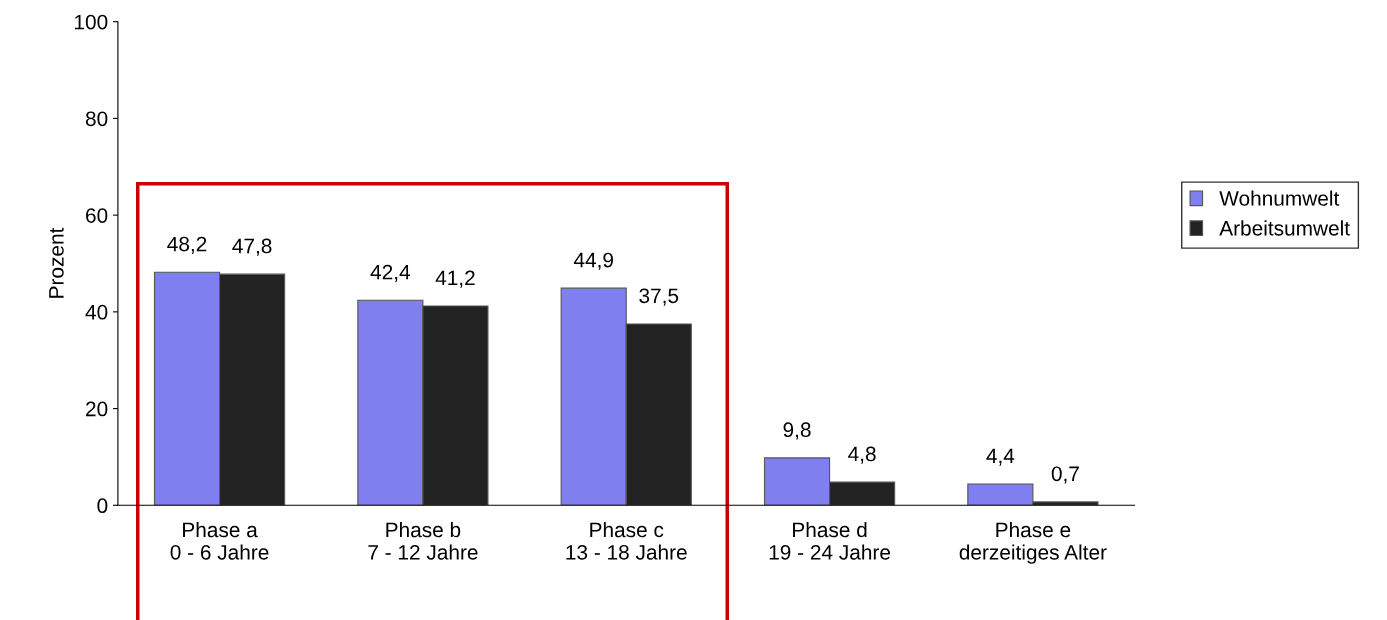 This screenshot has height=620, width=1387. What do you see at coordinates (219, 540) in the screenshot?
I see `x-tick-label: Phase a 0 - 6 Jahre` at bounding box center [219, 540].